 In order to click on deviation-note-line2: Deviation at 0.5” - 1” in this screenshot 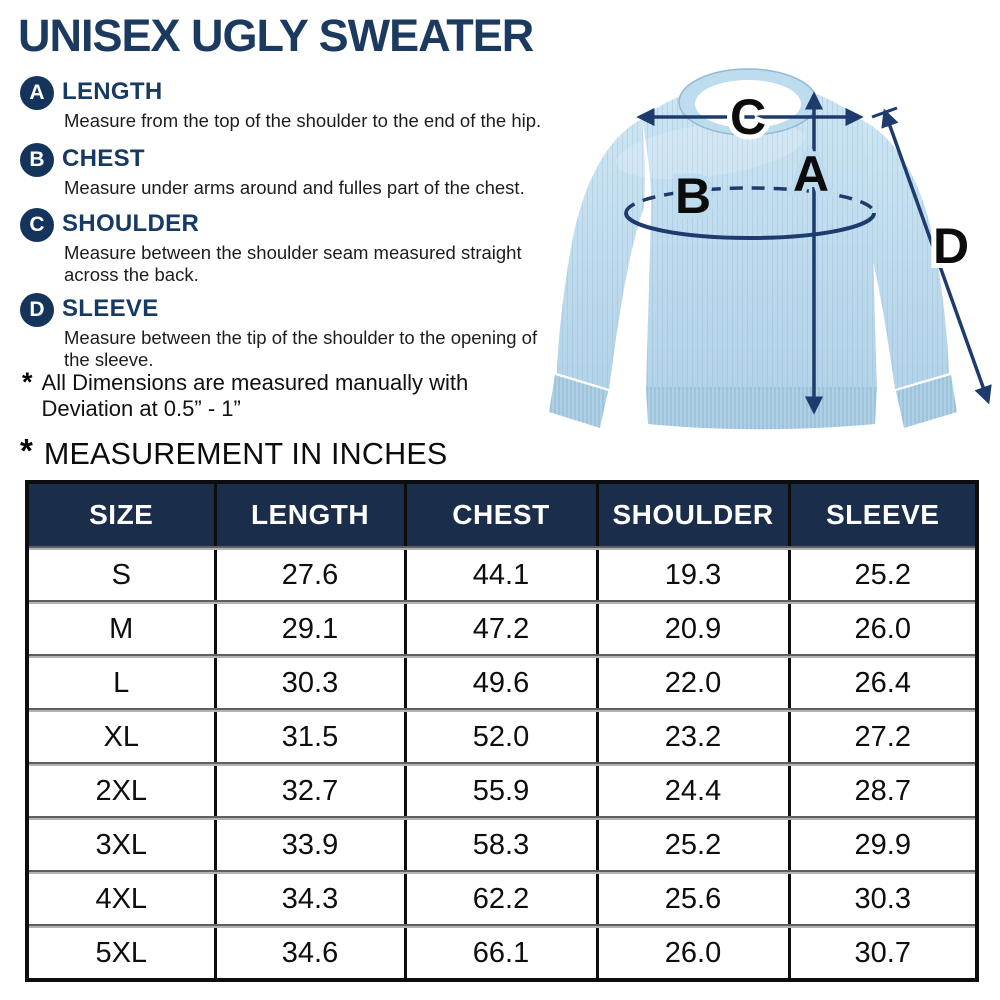, I will do `click(141, 408)`.